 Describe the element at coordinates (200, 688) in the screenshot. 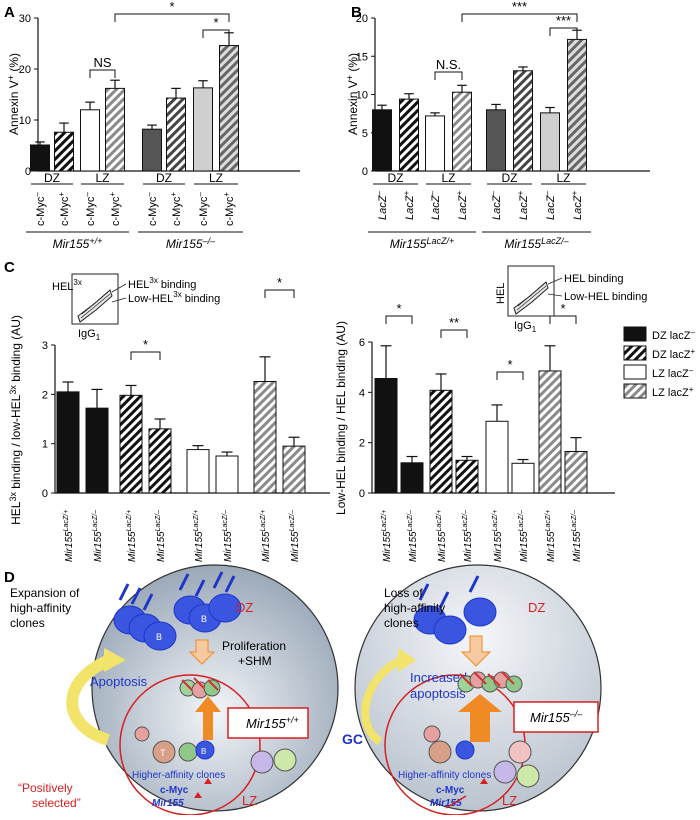

I see `apoptotic-cells` at that location.